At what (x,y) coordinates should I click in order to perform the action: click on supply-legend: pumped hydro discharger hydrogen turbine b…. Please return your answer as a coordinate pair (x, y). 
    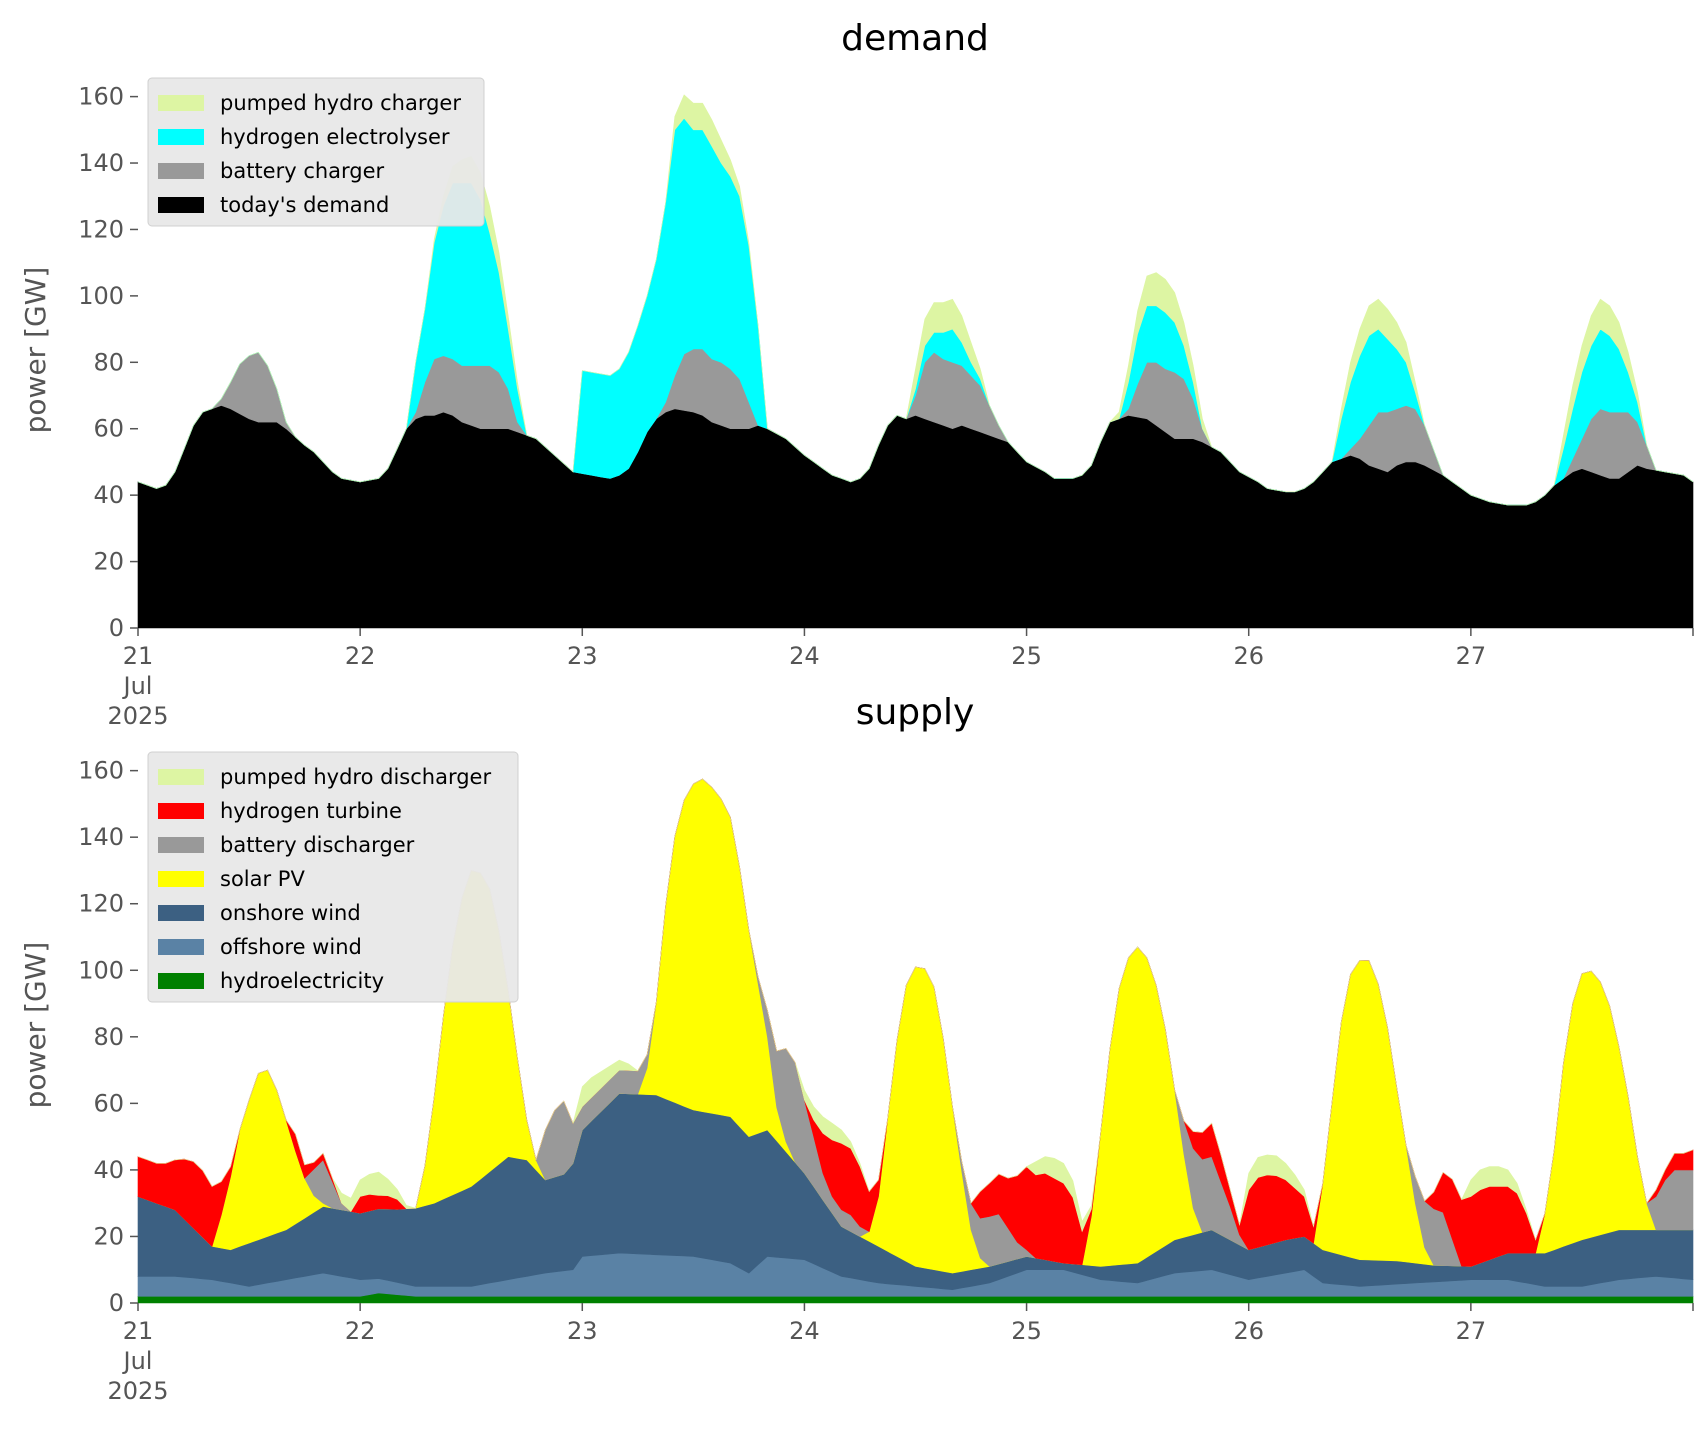
    Looking at the image, I should click on (333, 877).